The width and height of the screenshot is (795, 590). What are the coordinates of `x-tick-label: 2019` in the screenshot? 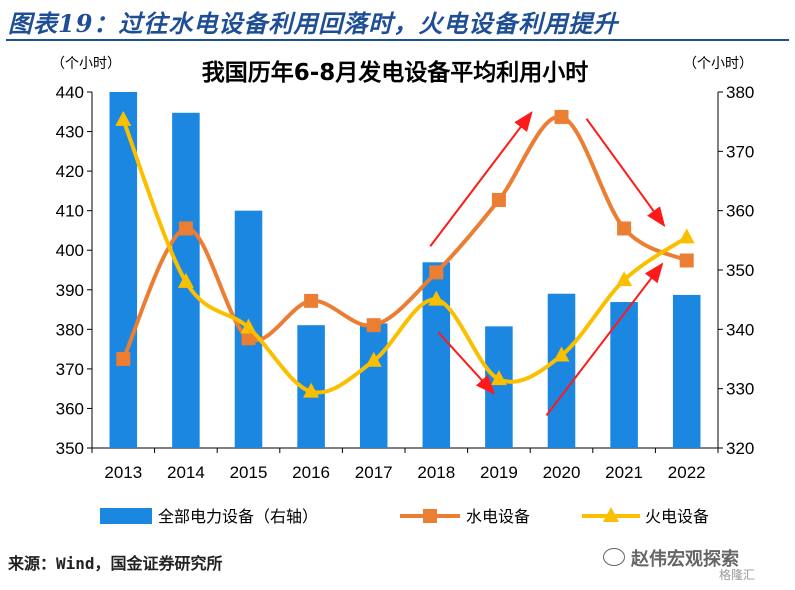 It's located at (499, 472).